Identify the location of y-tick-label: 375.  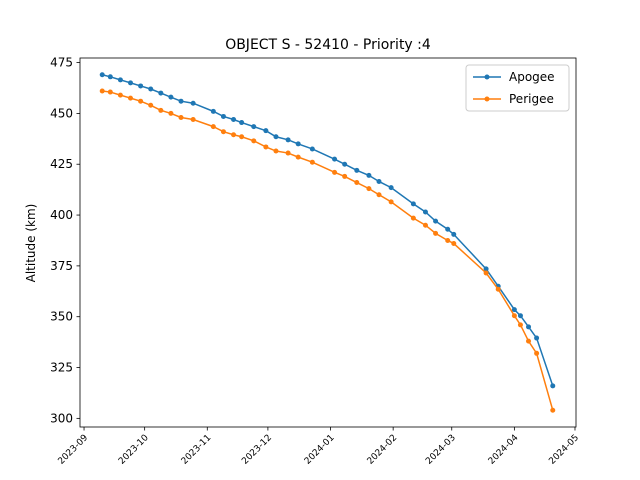
(61, 266).